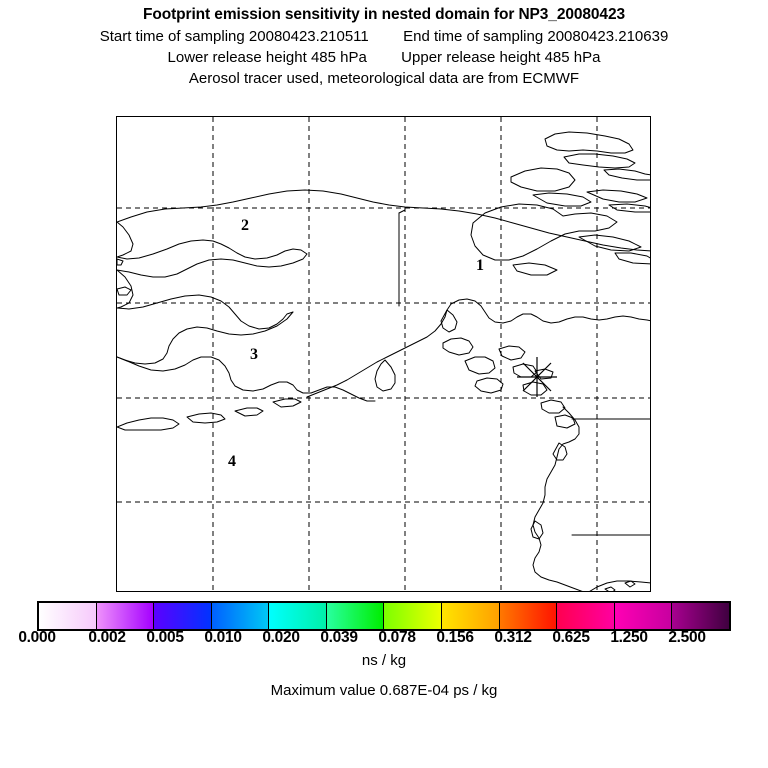 The width and height of the screenshot is (768, 768). I want to click on colorbar-tick-0: 0.000, so click(37, 637).